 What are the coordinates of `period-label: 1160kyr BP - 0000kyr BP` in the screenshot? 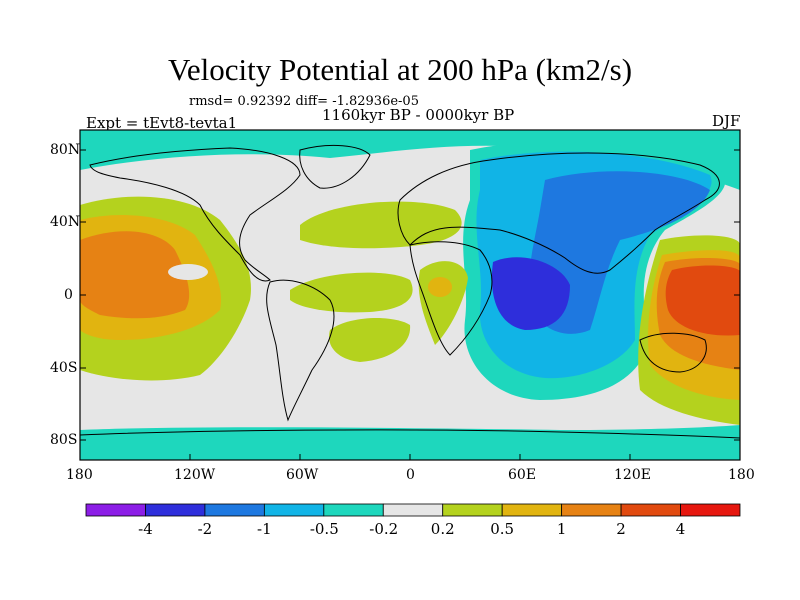 It's located at (418, 115).